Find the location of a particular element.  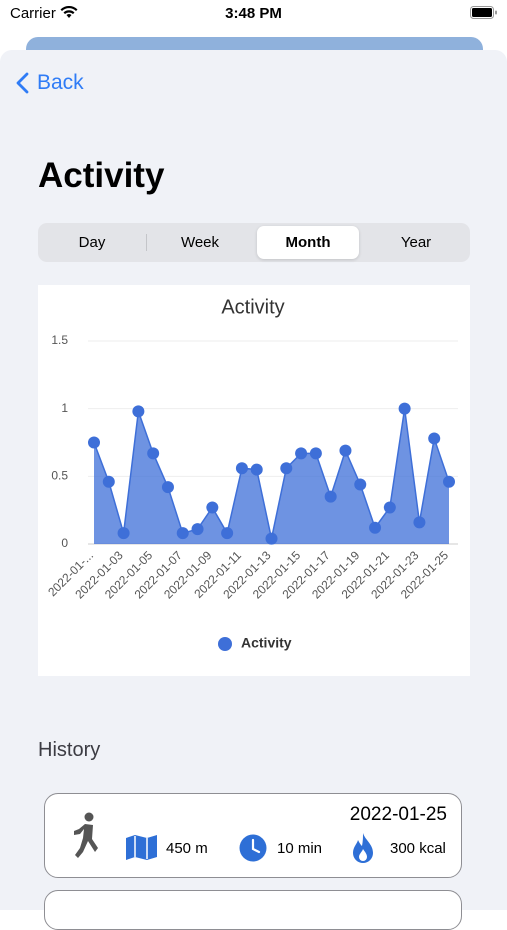

clock-icon is located at coordinates (253, 848).